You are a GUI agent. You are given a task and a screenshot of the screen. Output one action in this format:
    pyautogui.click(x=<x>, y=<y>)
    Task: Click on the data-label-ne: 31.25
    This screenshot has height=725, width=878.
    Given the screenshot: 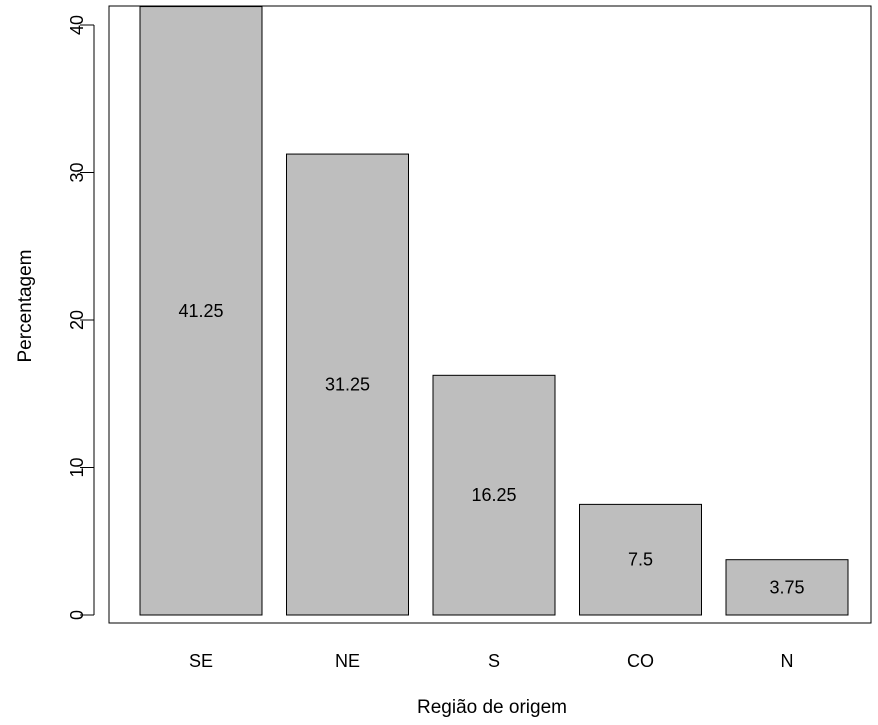 What is the action you would take?
    pyautogui.click(x=347, y=385)
    